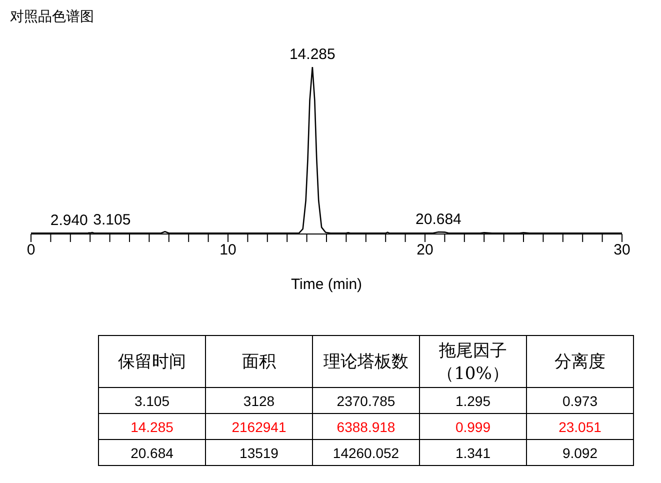  Describe the element at coordinates (366, 452) in the screenshot. I see `text: 14260.052` at that location.